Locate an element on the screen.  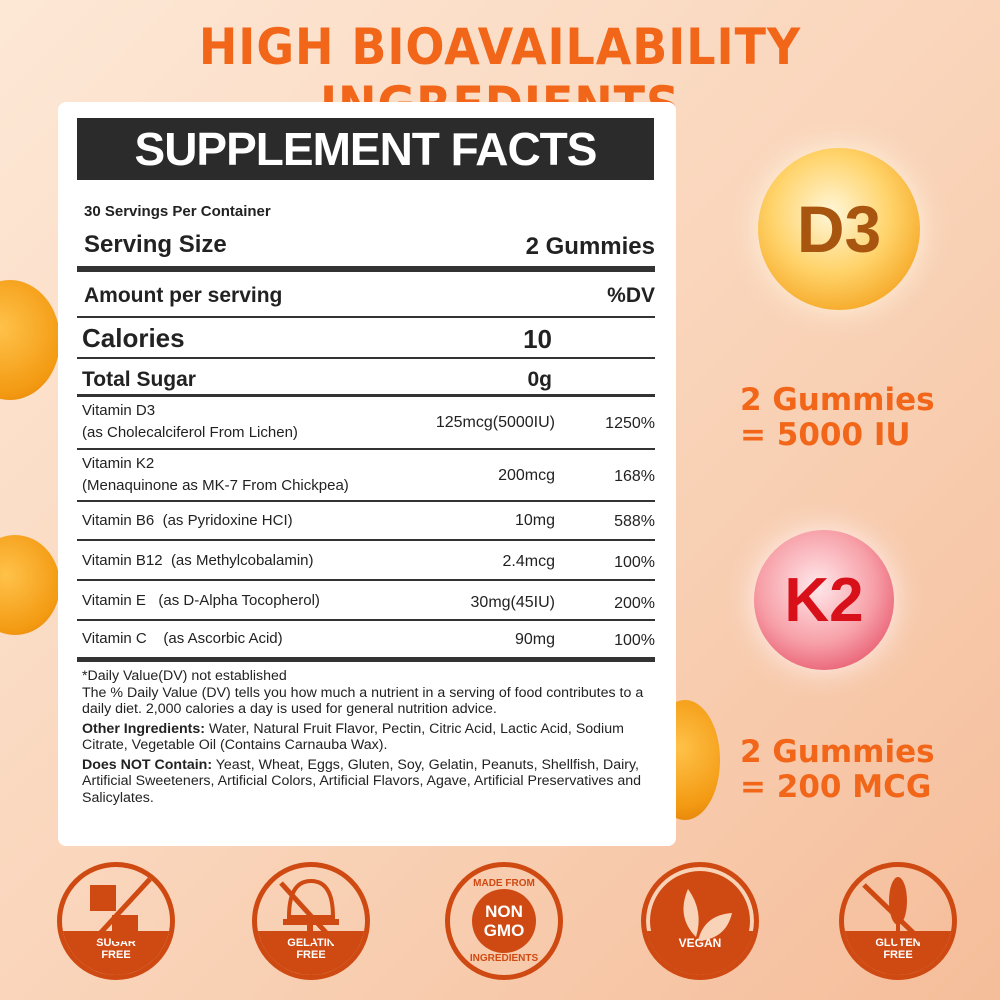
nutrient-name: Vitamin E (as D-Alpha Tocopherol) is located at coordinates (201, 600).